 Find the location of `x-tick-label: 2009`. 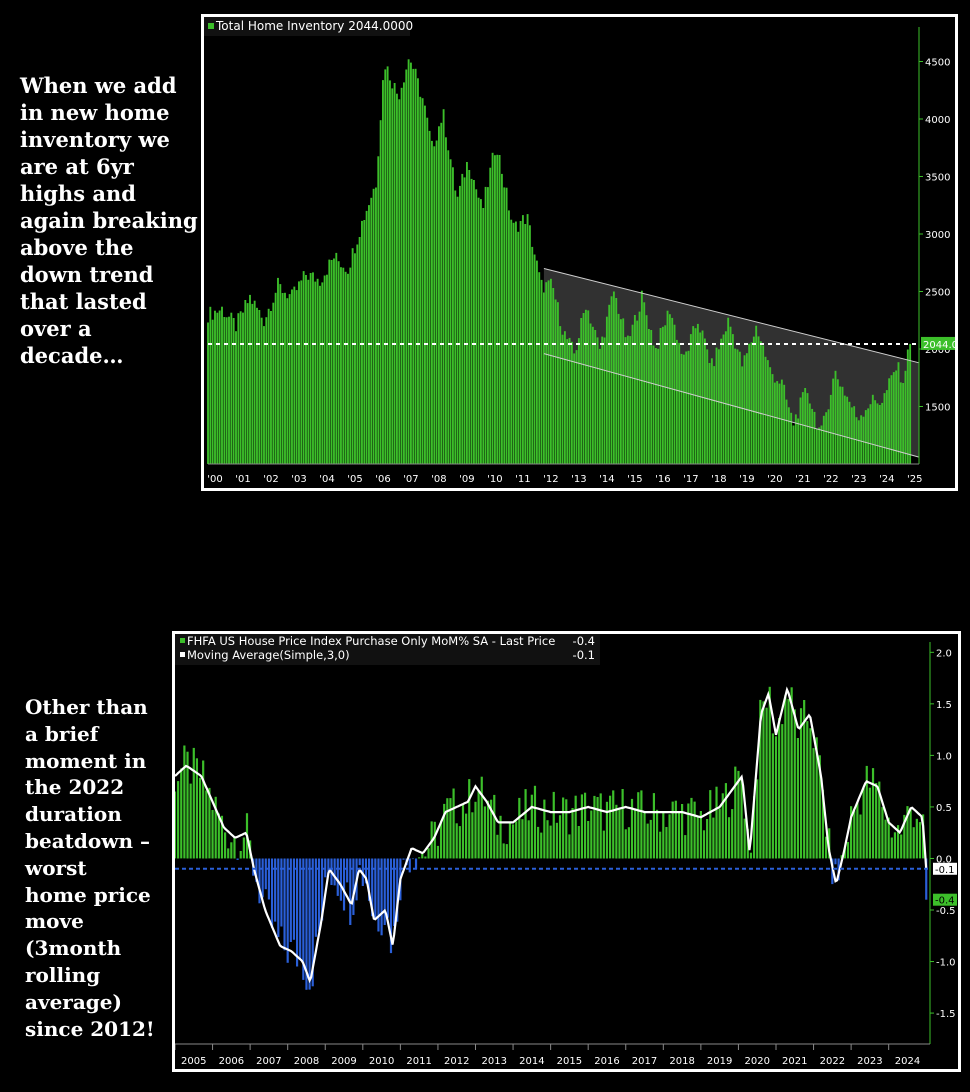

x-tick-label: 2009 is located at coordinates (343, 1061).